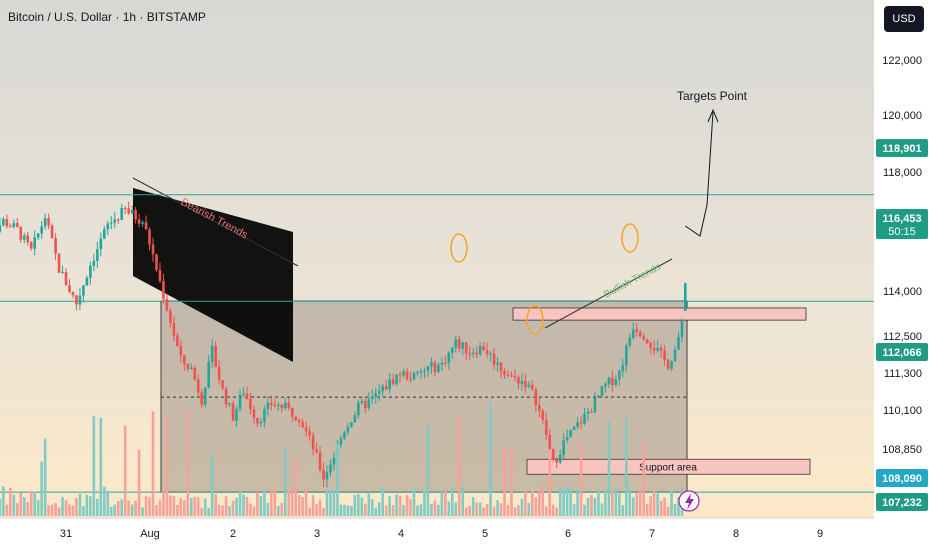 Image resolution: width=932 pixels, height=550 pixels. What do you see at coordinates (652, 534) in the screenshot?
I see `time-tick: 7` at bounding box center [652, 534].